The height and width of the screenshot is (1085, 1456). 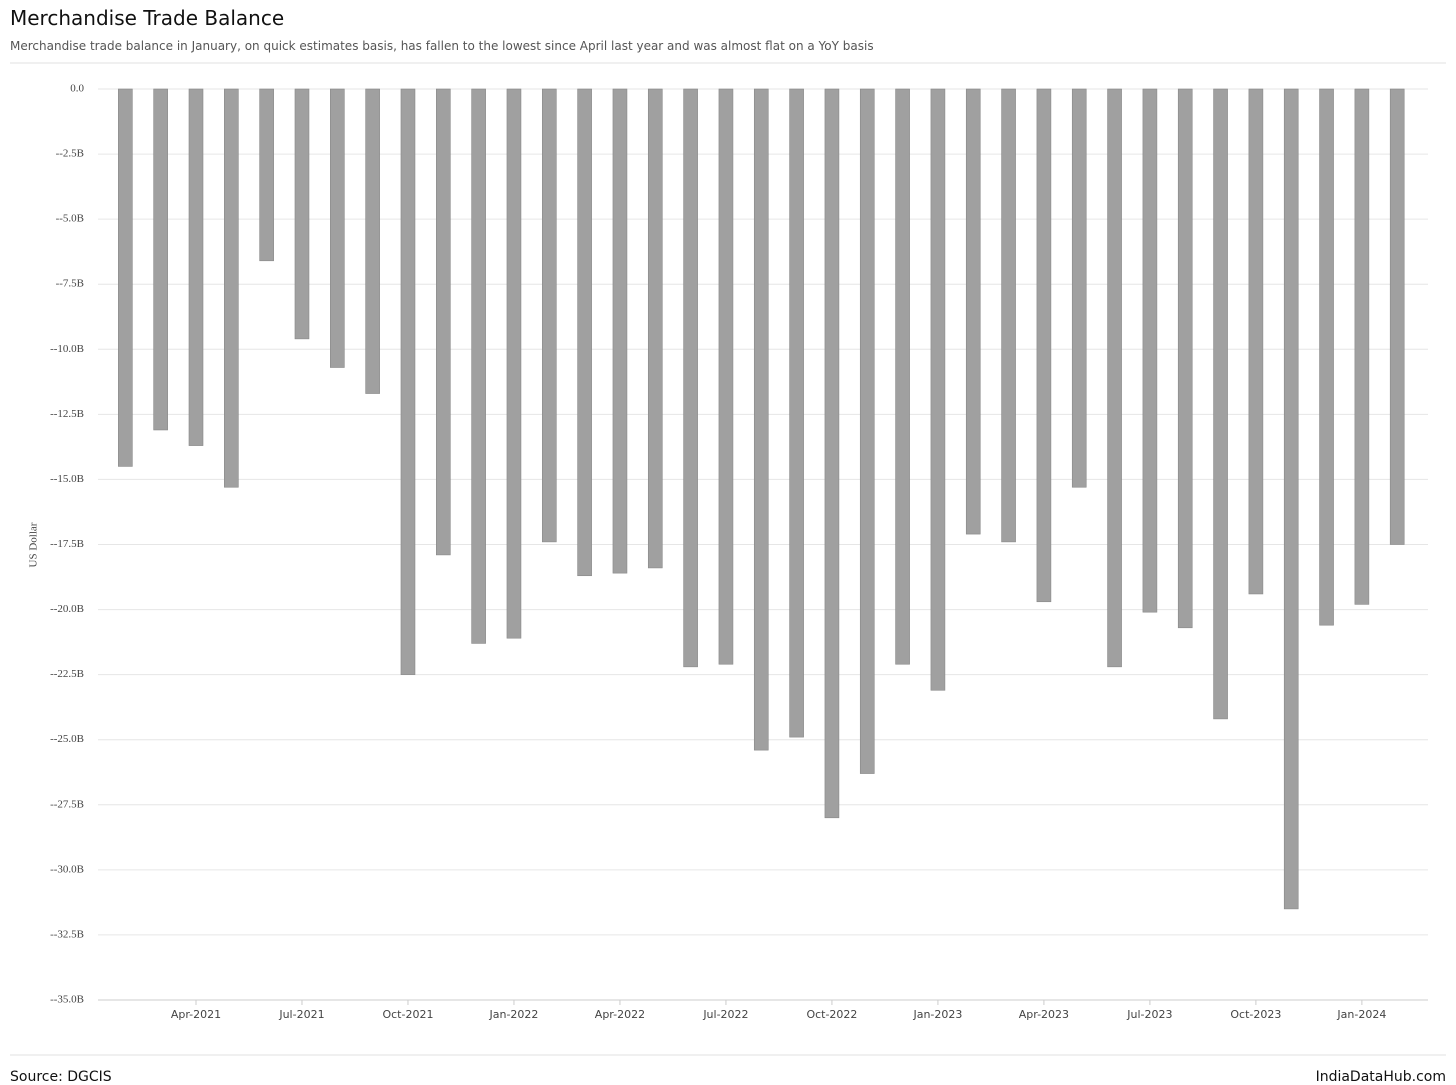 What do you see at coordinates (67, 479) in the screenshot?
I see `y-tick-label: --15.0B` at bounding box center [67, 479].